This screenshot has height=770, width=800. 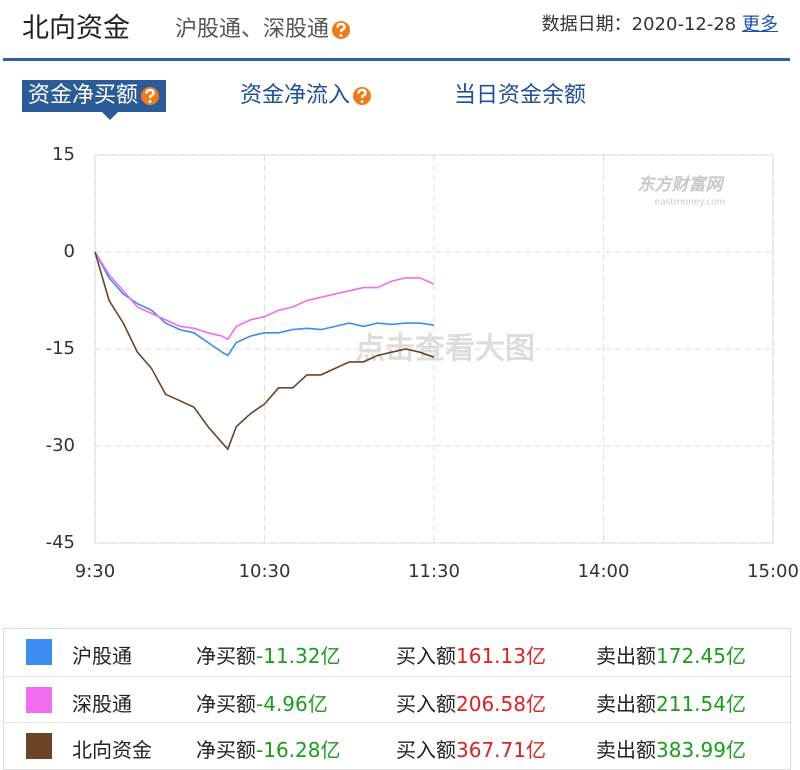 I want to click on tab-pointer, so click(x=110, y=116).